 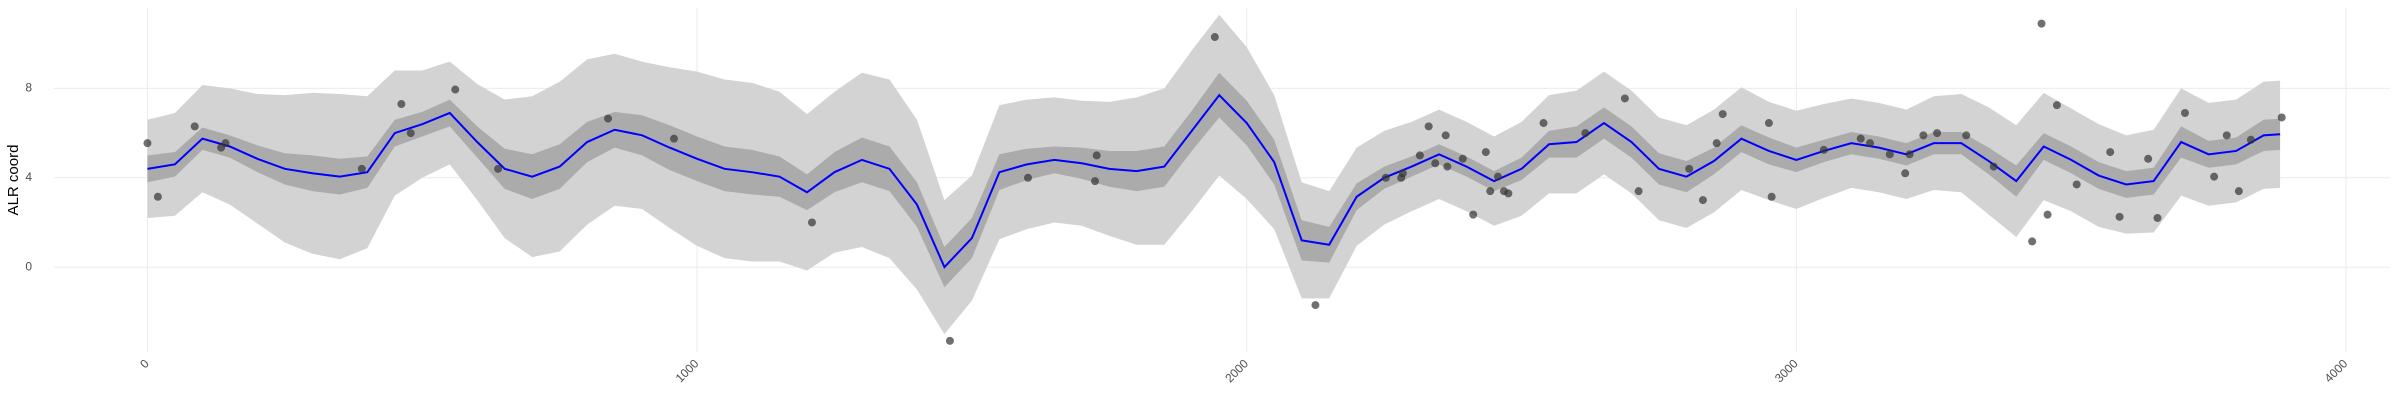 I want to click on x-tick-label: 1000, so click(x=687, y=370).